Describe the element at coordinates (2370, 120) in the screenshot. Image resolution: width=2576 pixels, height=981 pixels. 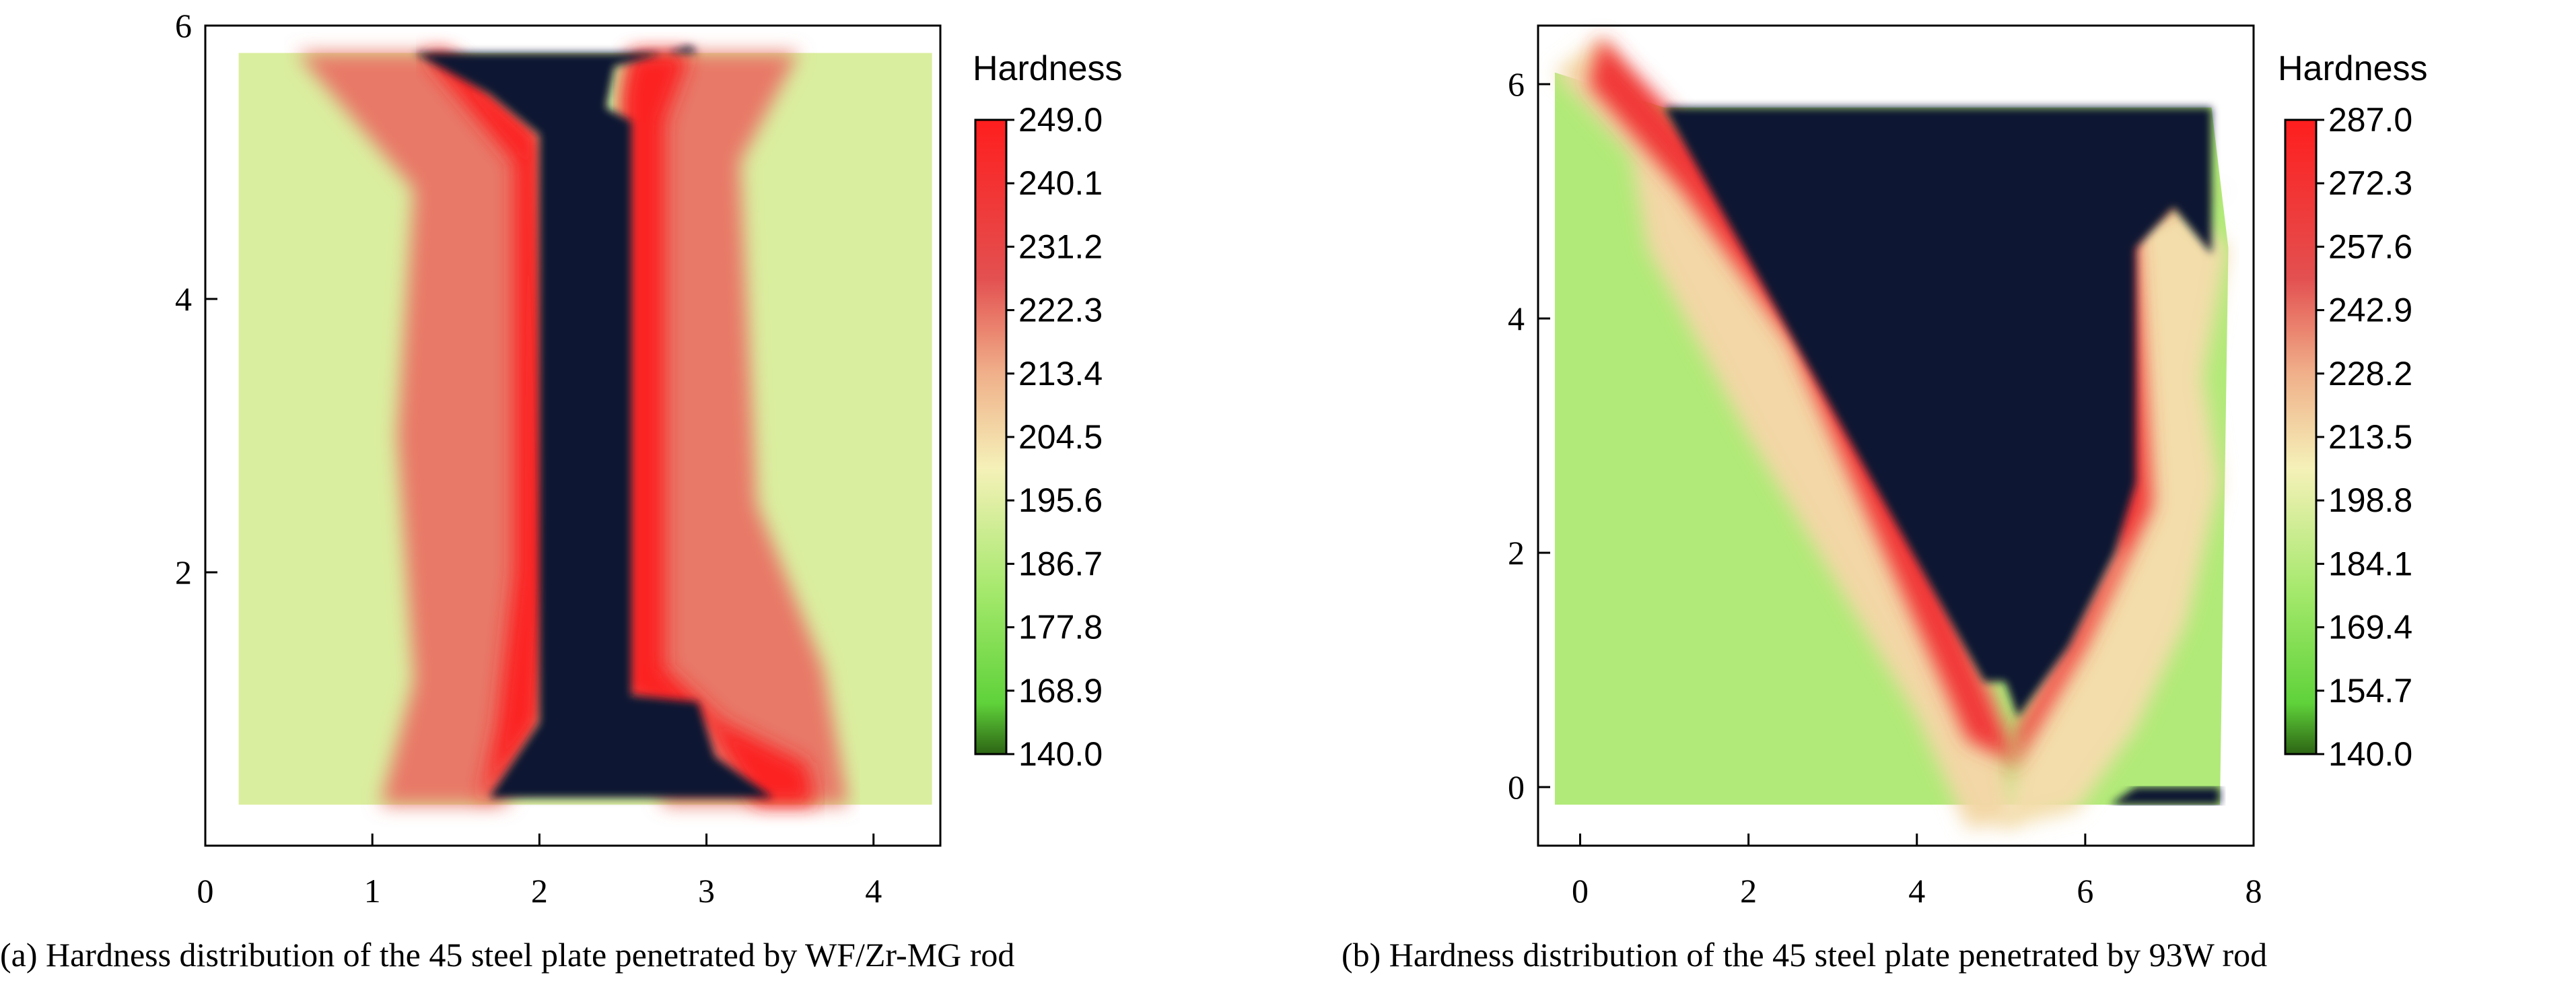
I see `colorbar-tick-label: 287.0` at that location.